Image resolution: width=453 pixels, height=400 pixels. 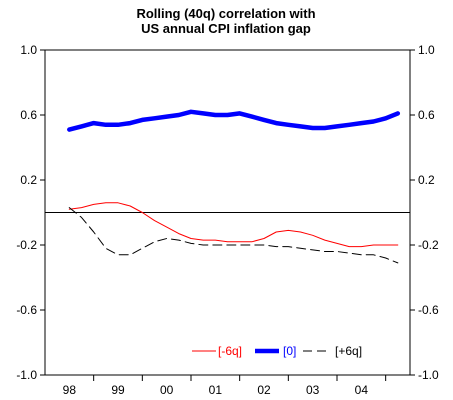 What do you see at coordinates (26, 245) in the screenshot?
I see `y-tick-label-left: -0.2` at bounding box center [26, 245].